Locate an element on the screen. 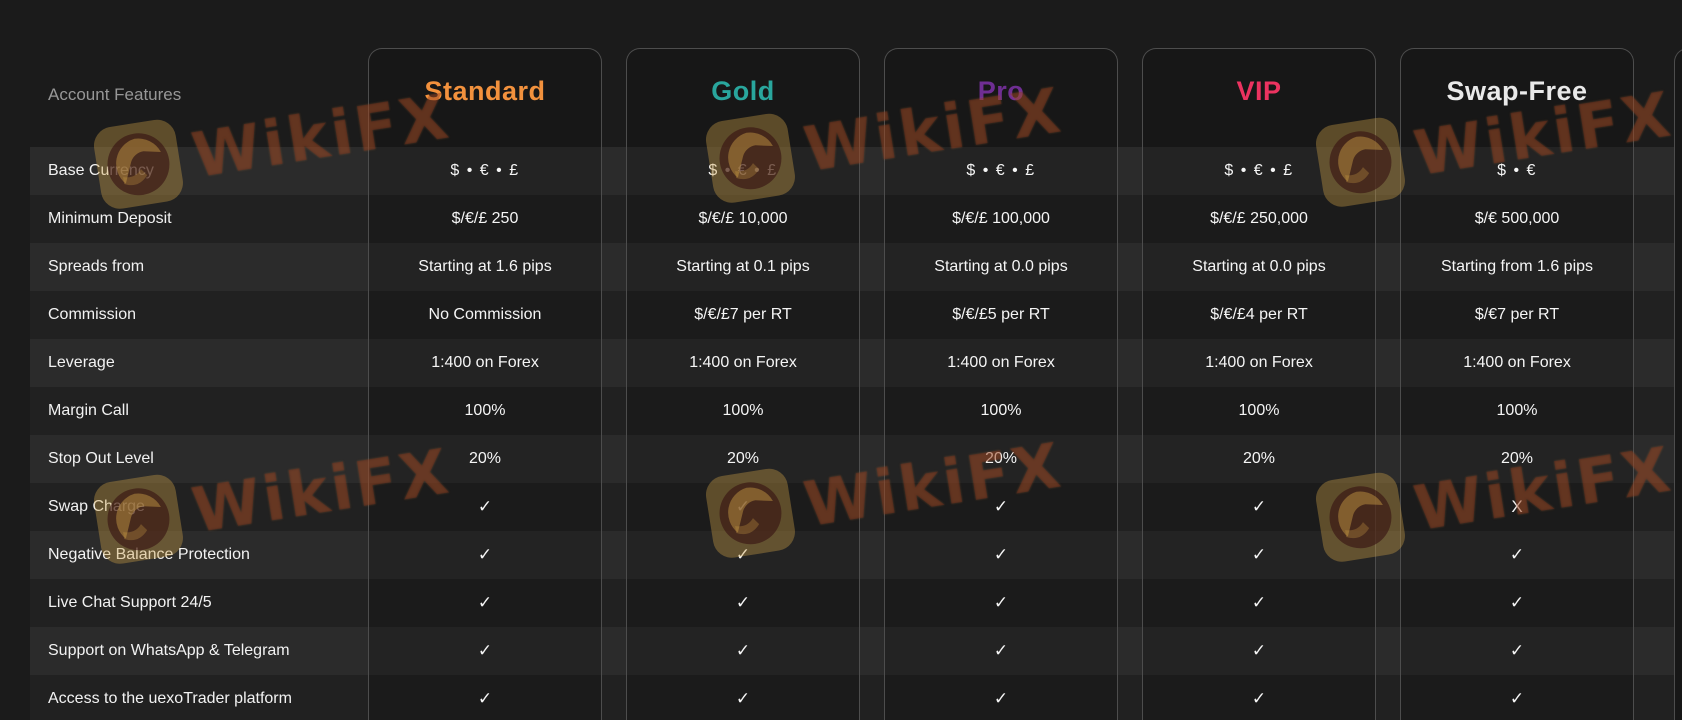 The image size is (1682, 720). plan-value-cell: Starting at 1.6 pips is located at coordinates (485, 266).